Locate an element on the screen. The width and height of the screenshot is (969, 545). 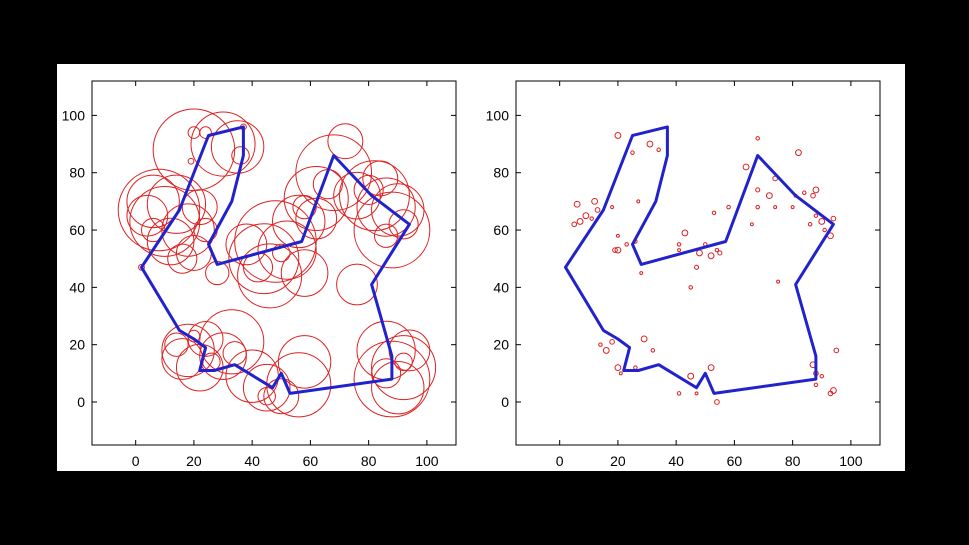
left-ytick-label-2: 40 is located at coordinates (77, 287).